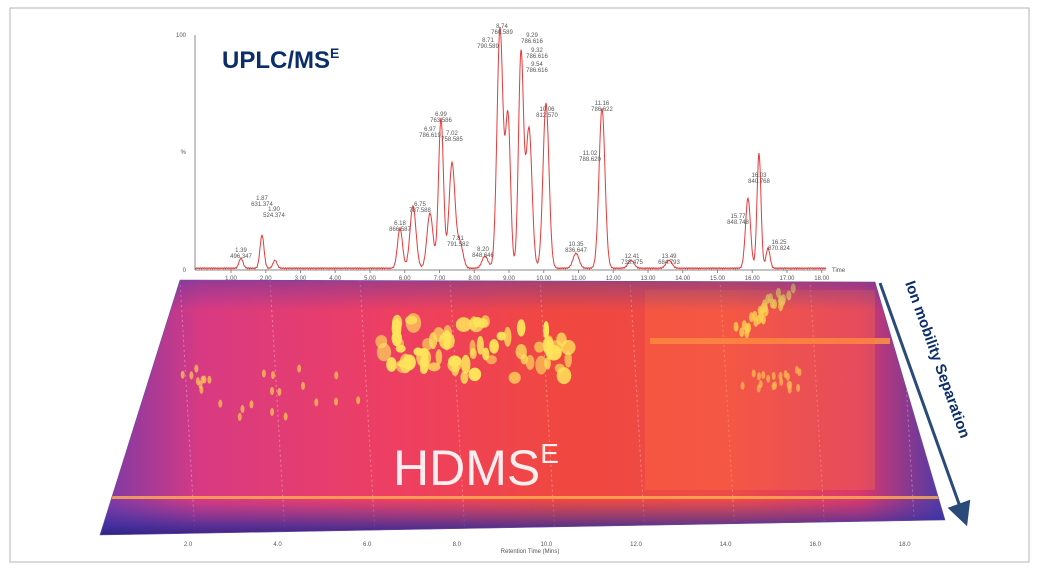 The width and height of the screenshot is (1039, 568). I want to click on peak-rt: 6.97, so click(430, 130).